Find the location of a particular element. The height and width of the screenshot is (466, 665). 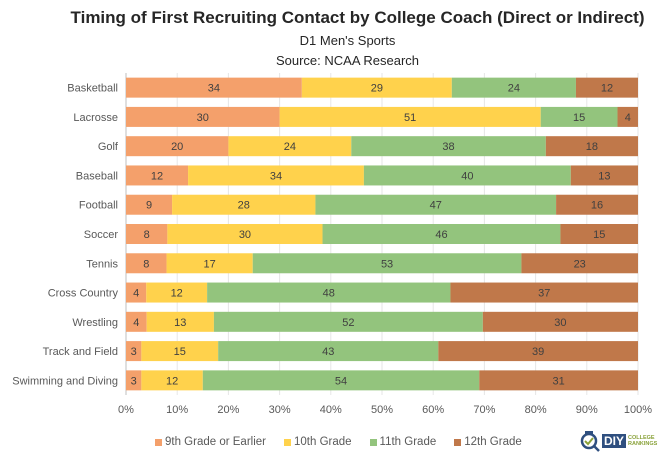

data-label: 4 is located at coordinates (136, 294).